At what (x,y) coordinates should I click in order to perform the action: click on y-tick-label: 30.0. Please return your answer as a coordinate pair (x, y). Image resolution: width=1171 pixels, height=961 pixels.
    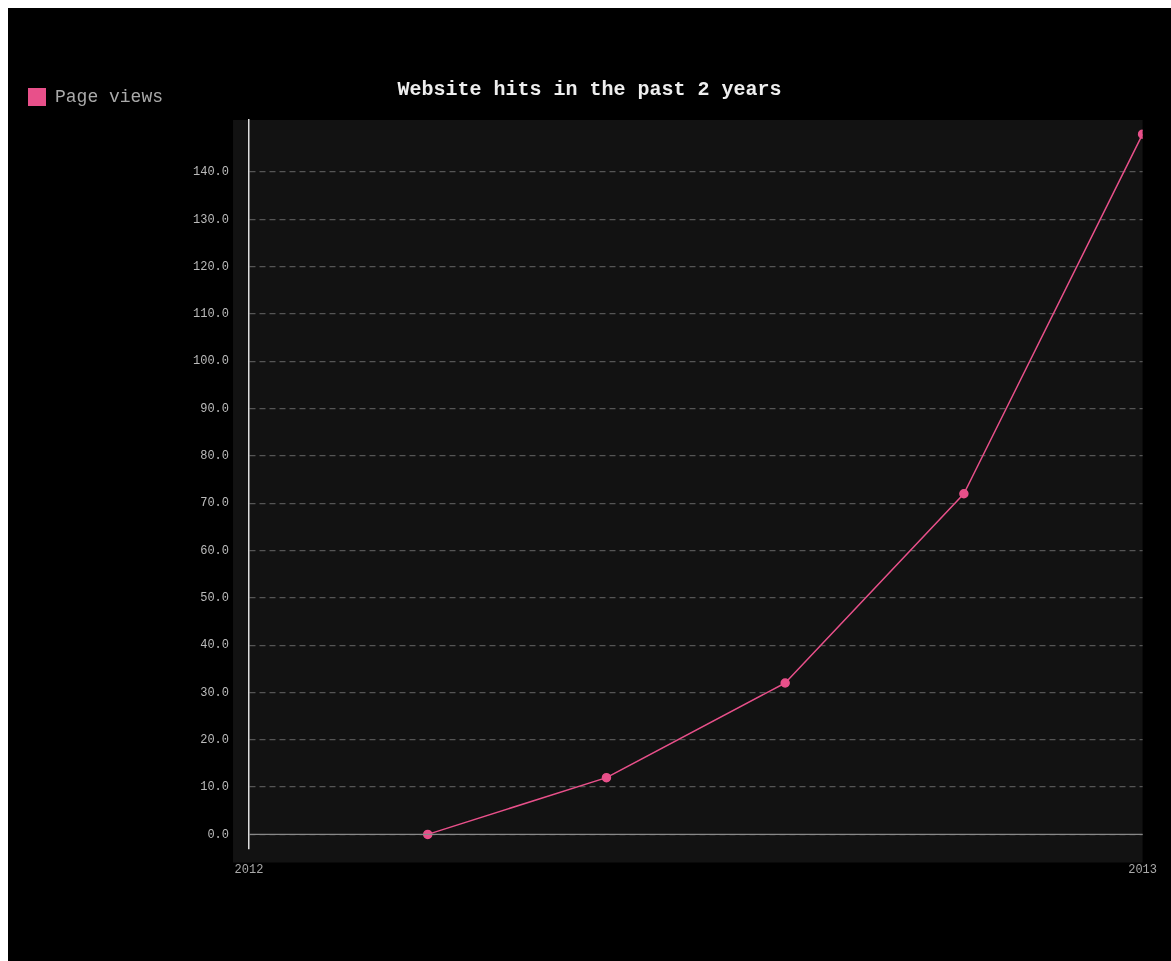
    Looking at the image, I should click on (215, 692).